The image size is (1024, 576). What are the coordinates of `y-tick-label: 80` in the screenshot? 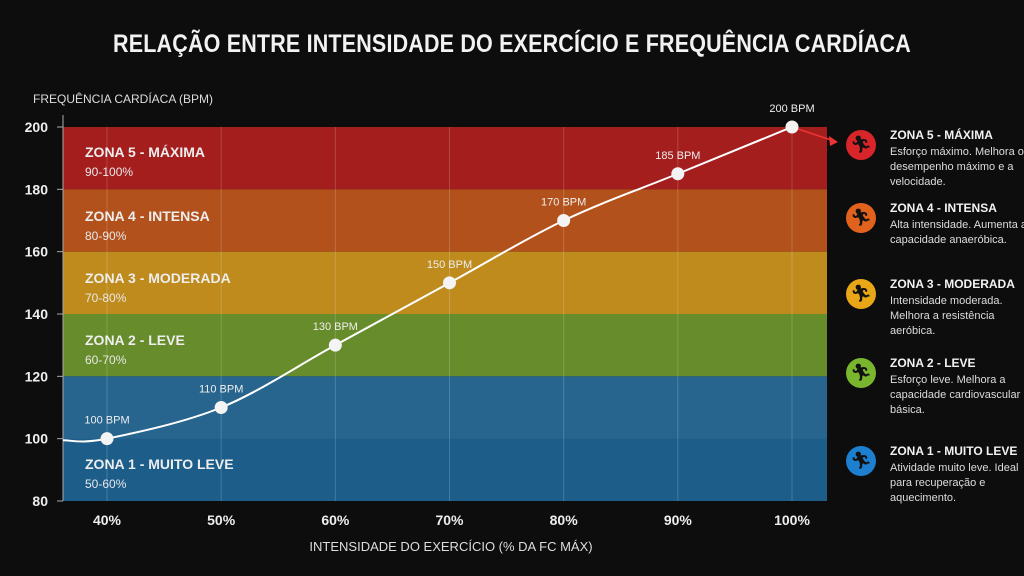 It's located at (40, 501).